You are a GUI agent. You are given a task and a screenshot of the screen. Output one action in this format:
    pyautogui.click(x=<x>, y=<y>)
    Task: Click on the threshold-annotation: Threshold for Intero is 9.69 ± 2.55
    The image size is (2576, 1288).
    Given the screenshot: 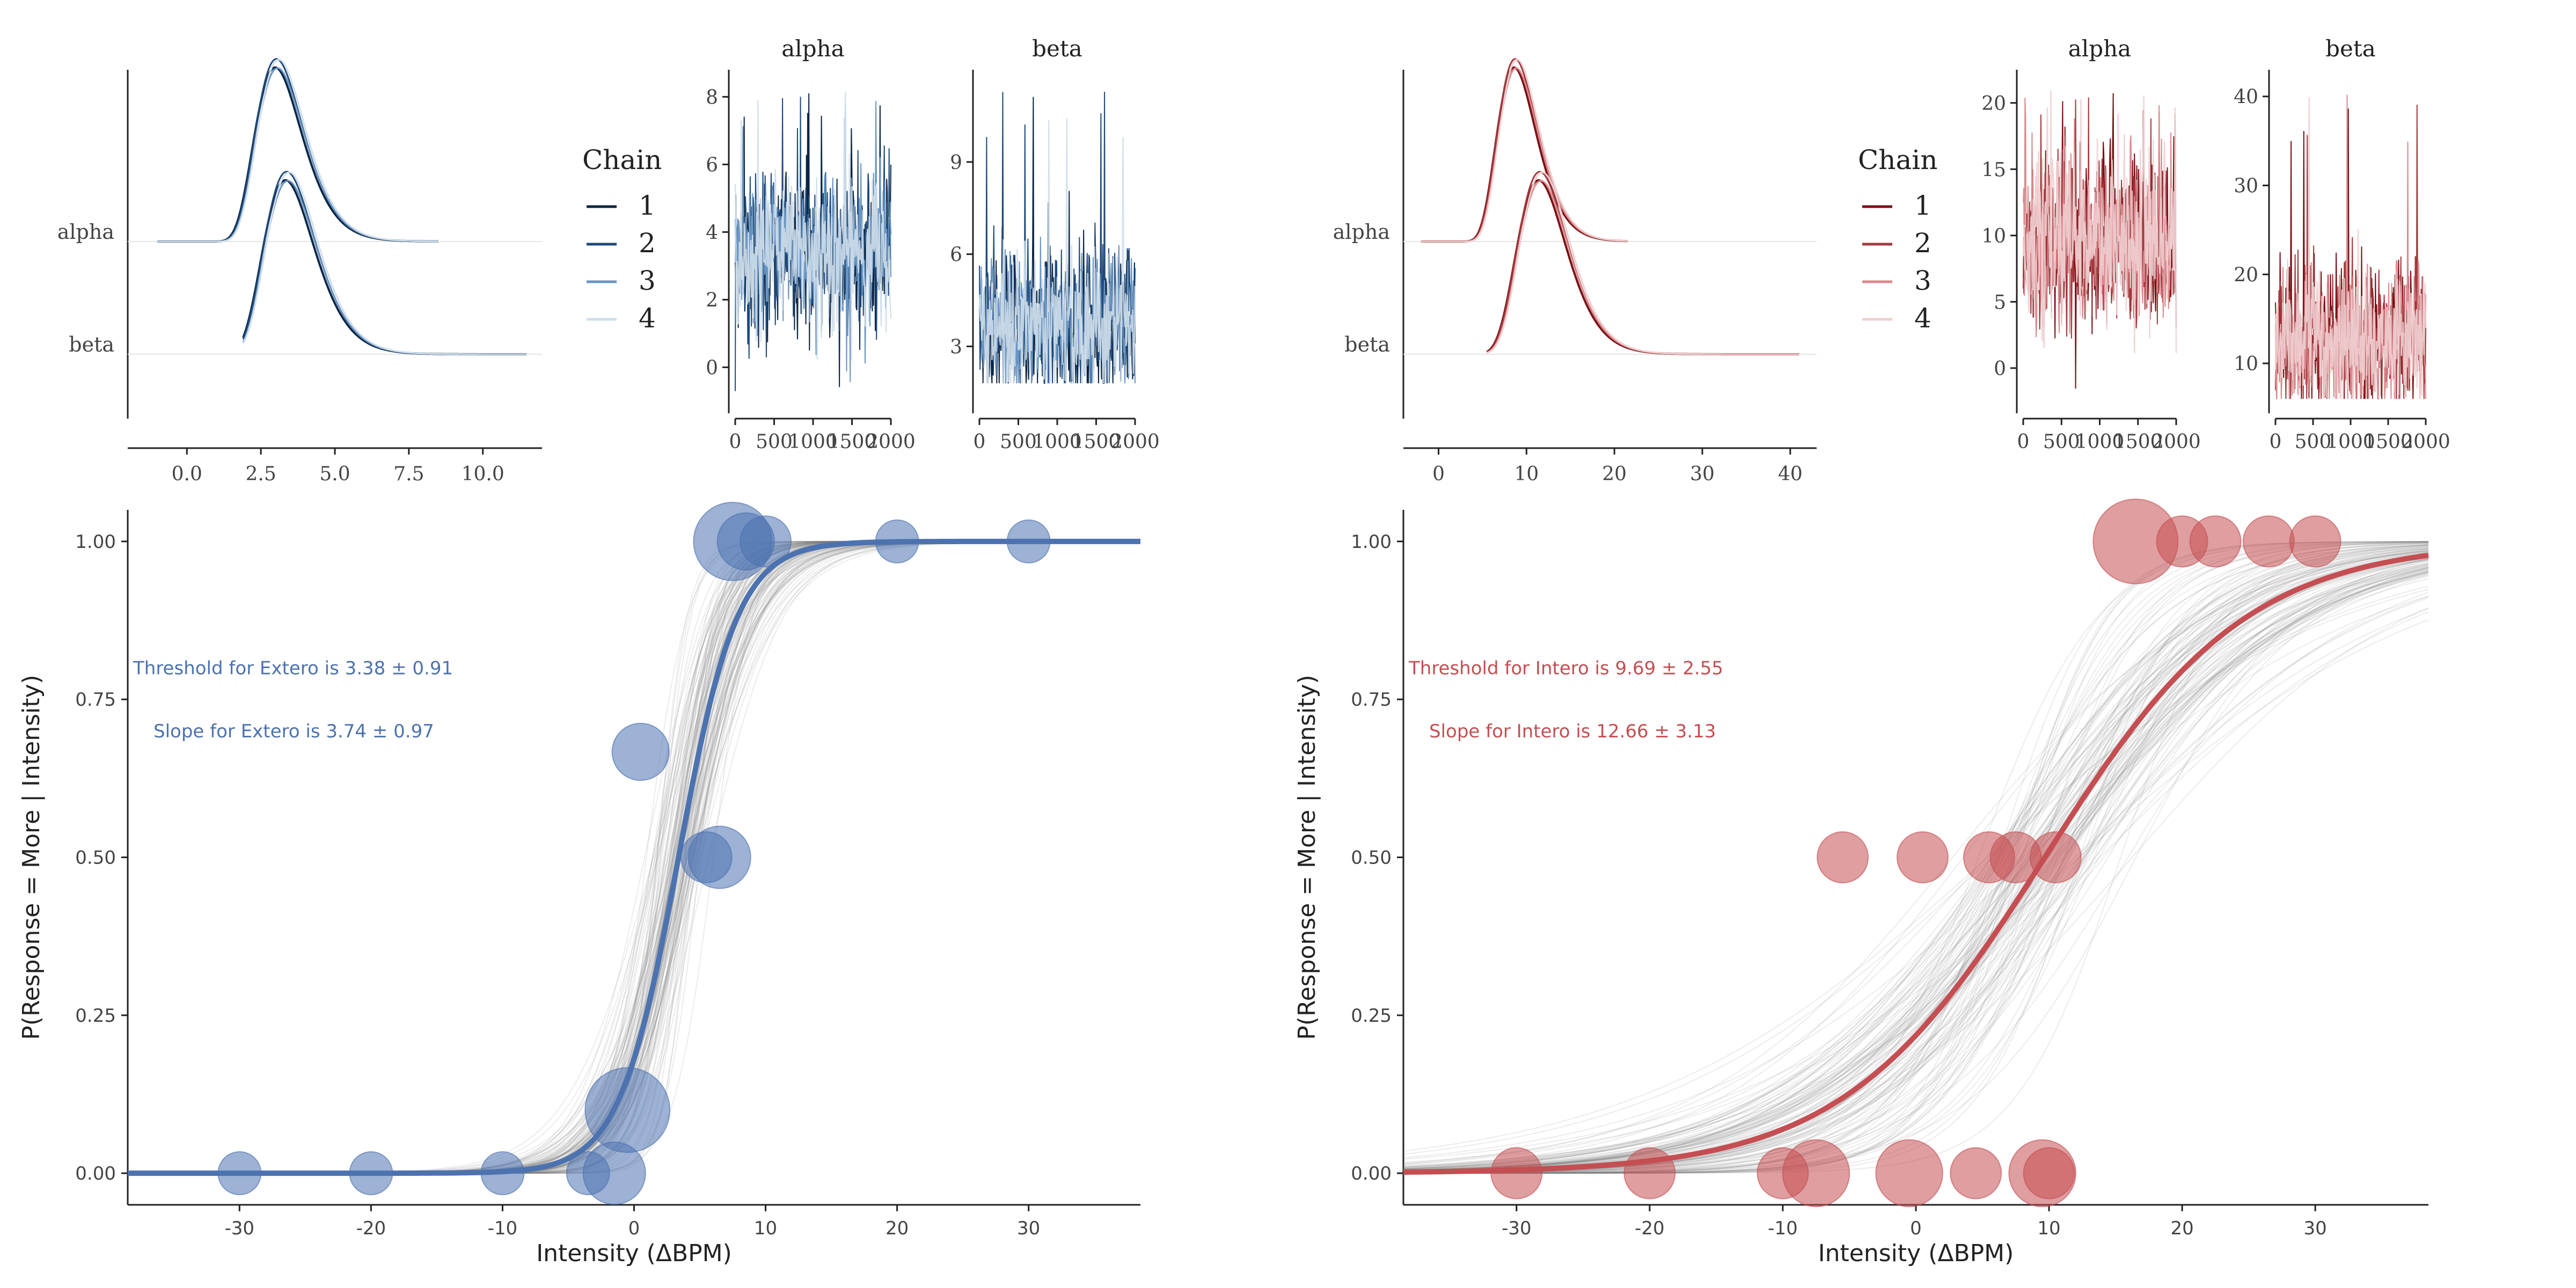 What is the action you would take?
    pyautogui.click(x=1565, y=668)
    